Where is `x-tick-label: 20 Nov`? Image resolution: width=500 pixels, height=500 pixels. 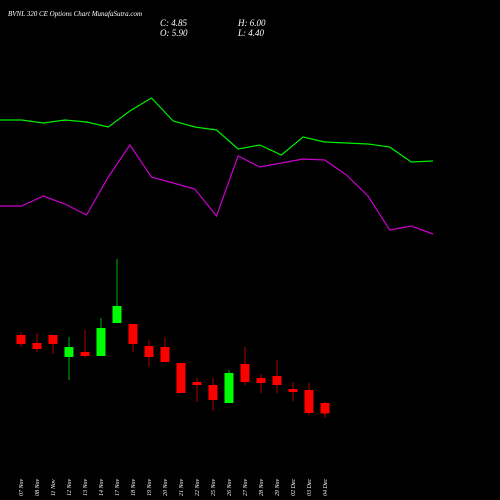
x-tick-label: 20 Nov is located at coordinates (166, 487).